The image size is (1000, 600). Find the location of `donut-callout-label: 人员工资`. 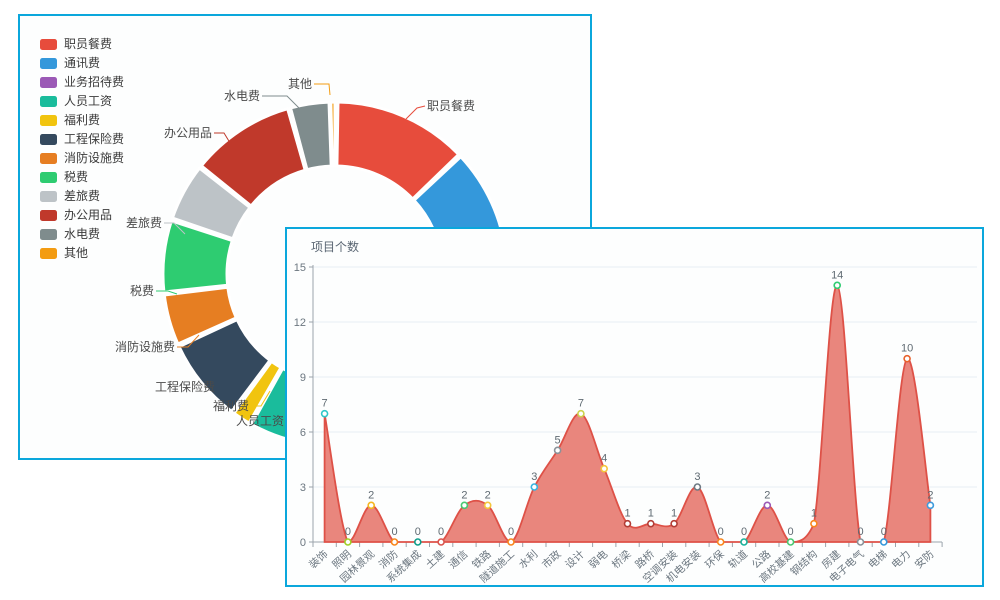

donut-callout-label: 人员工资 is located at coordinates (260, 421).